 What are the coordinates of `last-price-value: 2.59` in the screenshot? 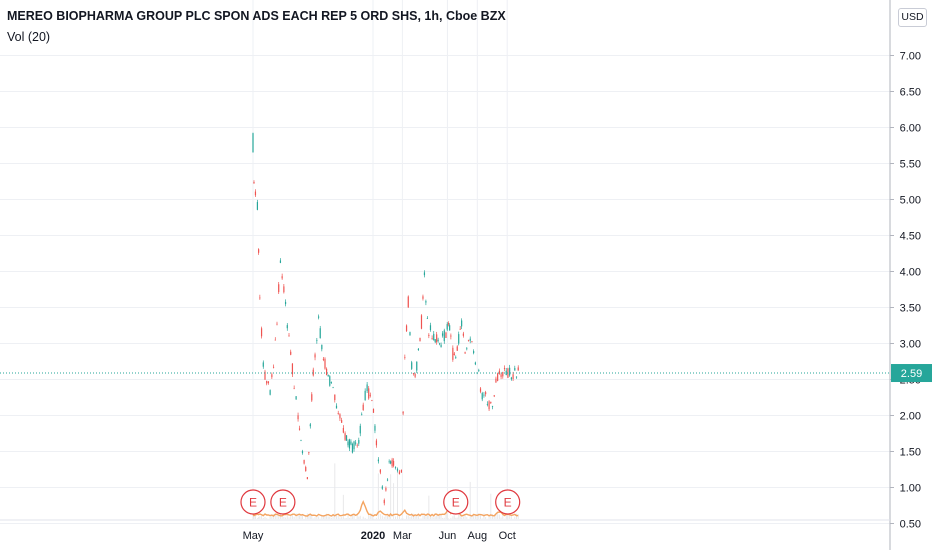 It's located at (911, 374).